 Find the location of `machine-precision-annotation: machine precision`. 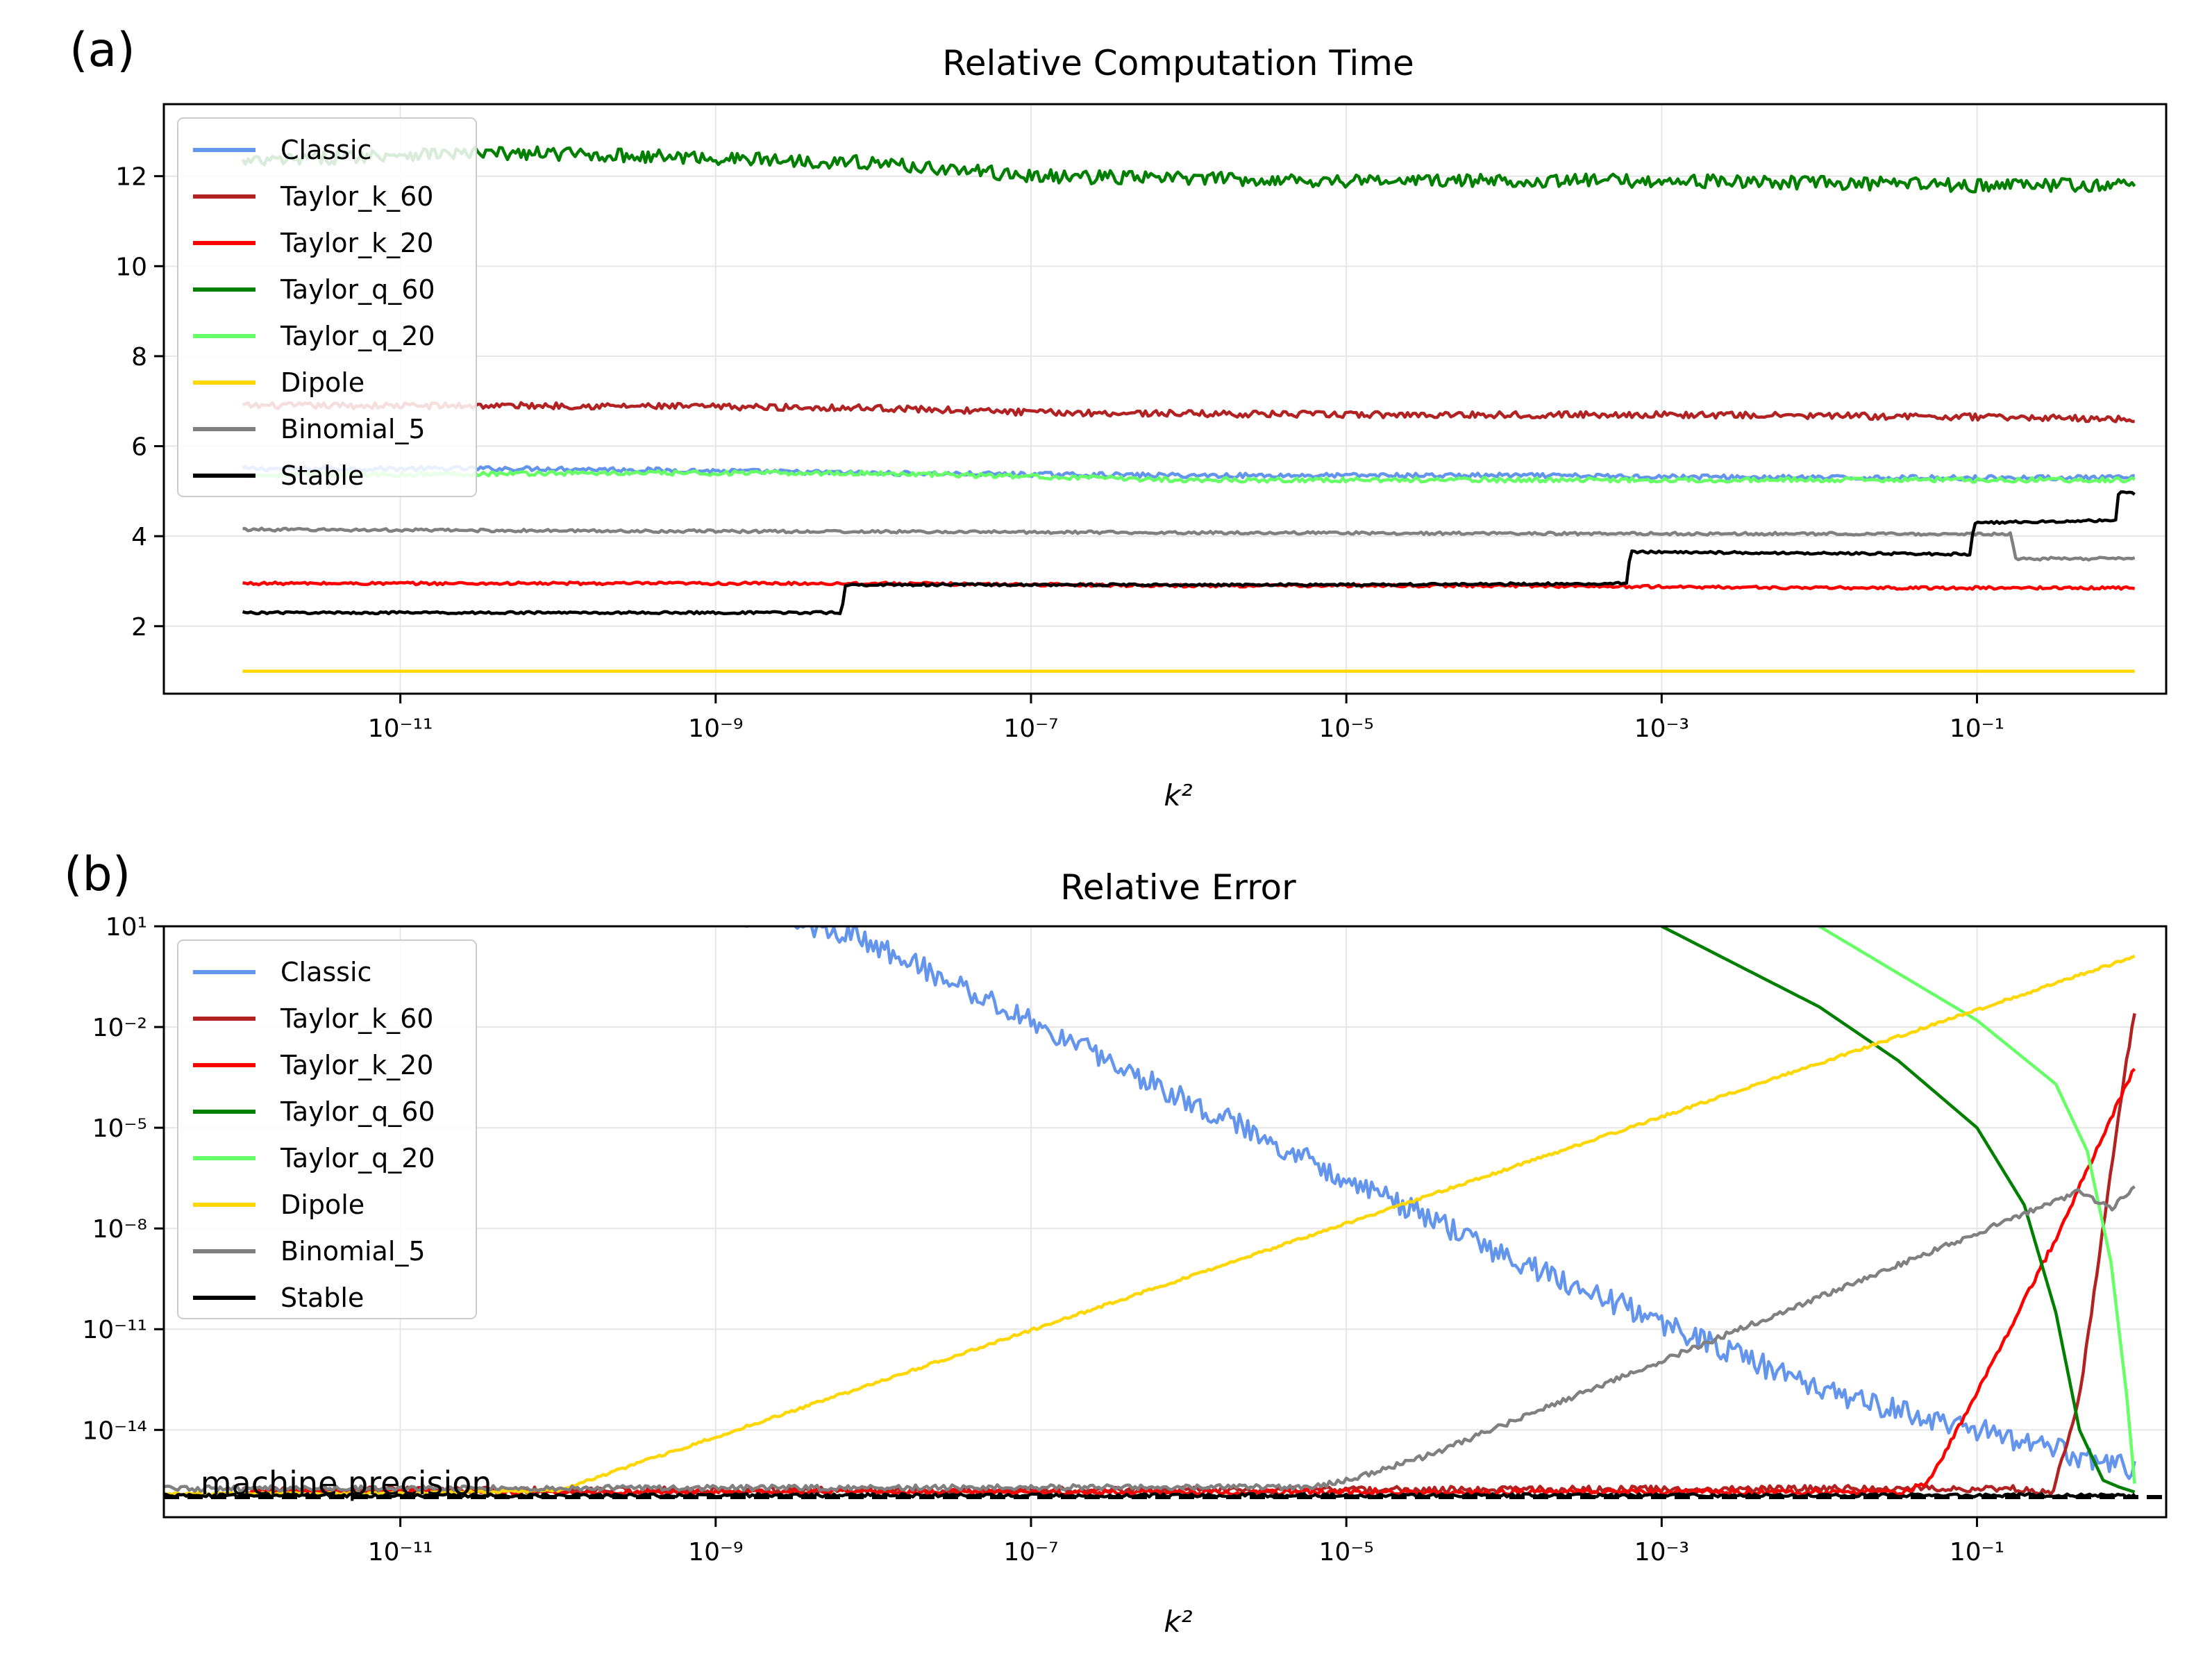

machine-precision-annotation: machine precision is located at coordinates (346, 1483).